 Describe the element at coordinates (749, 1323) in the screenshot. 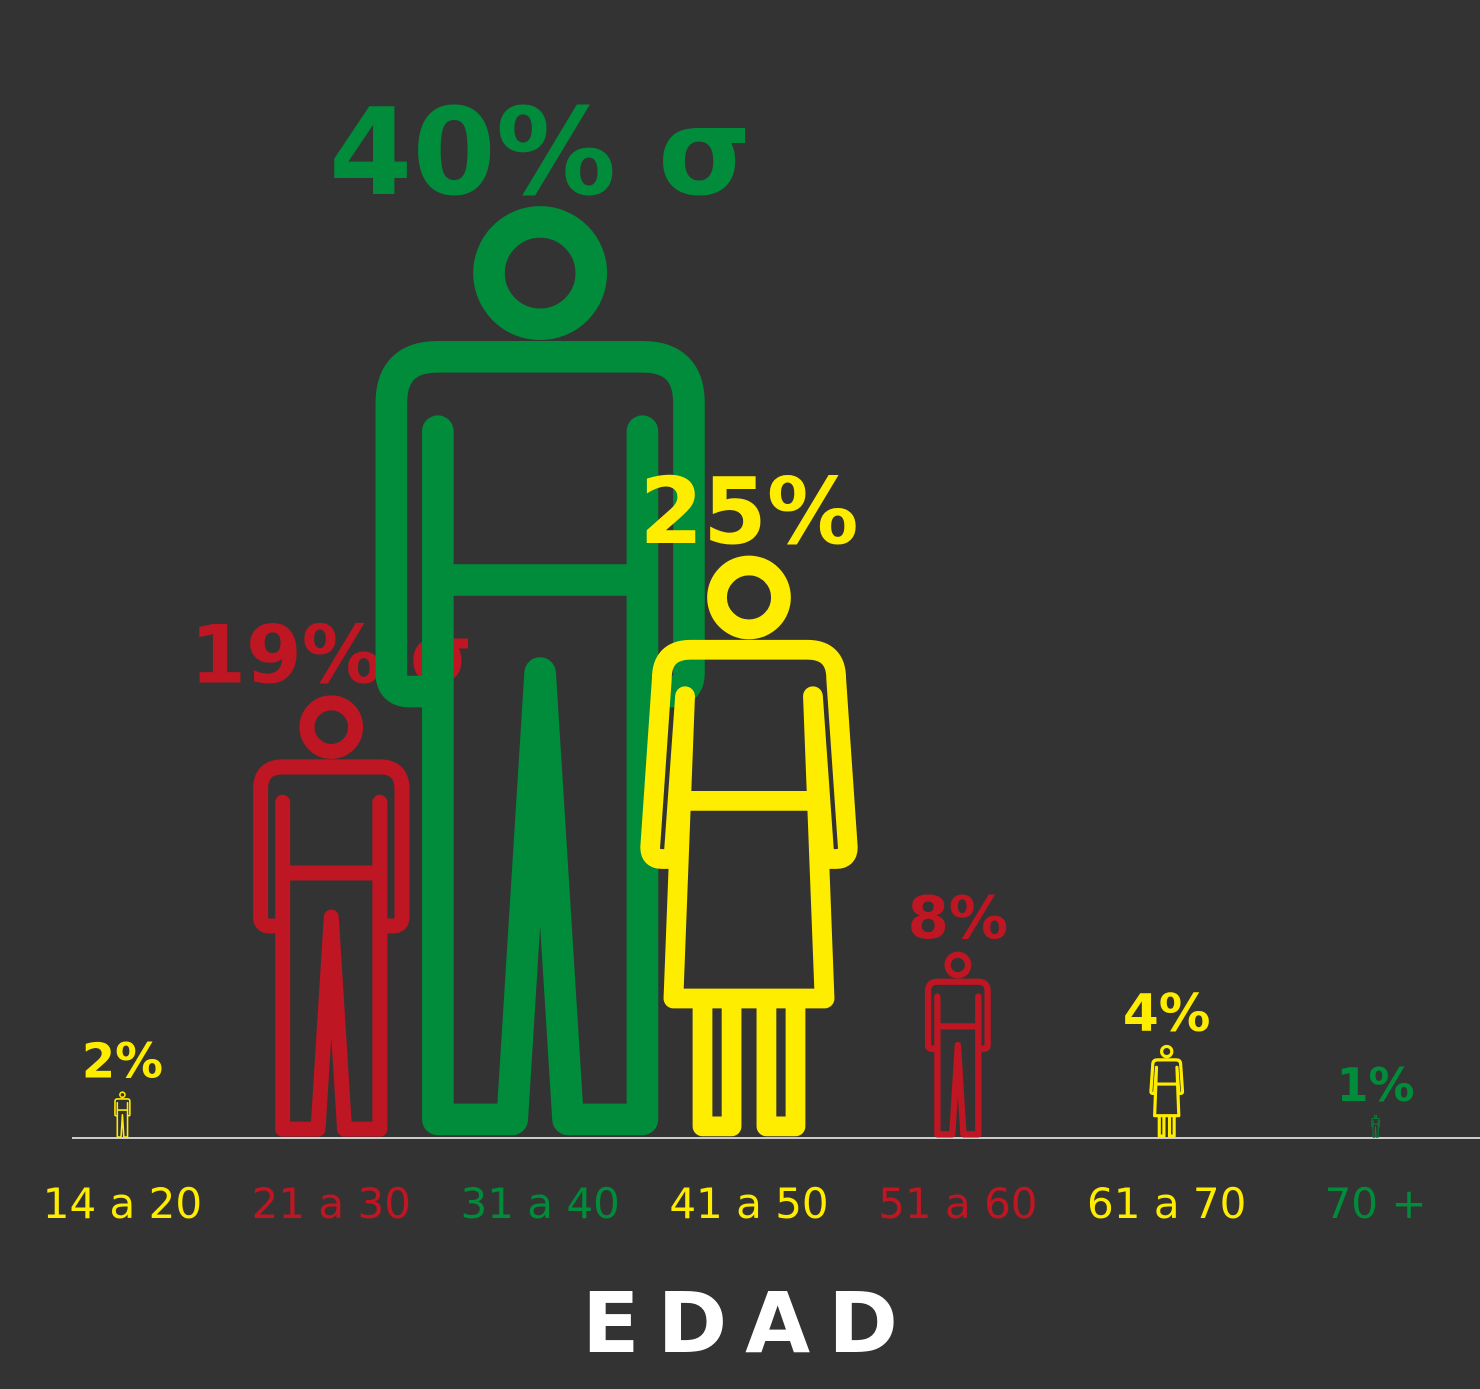

I see `x-axis-label: EDAD` at that location.